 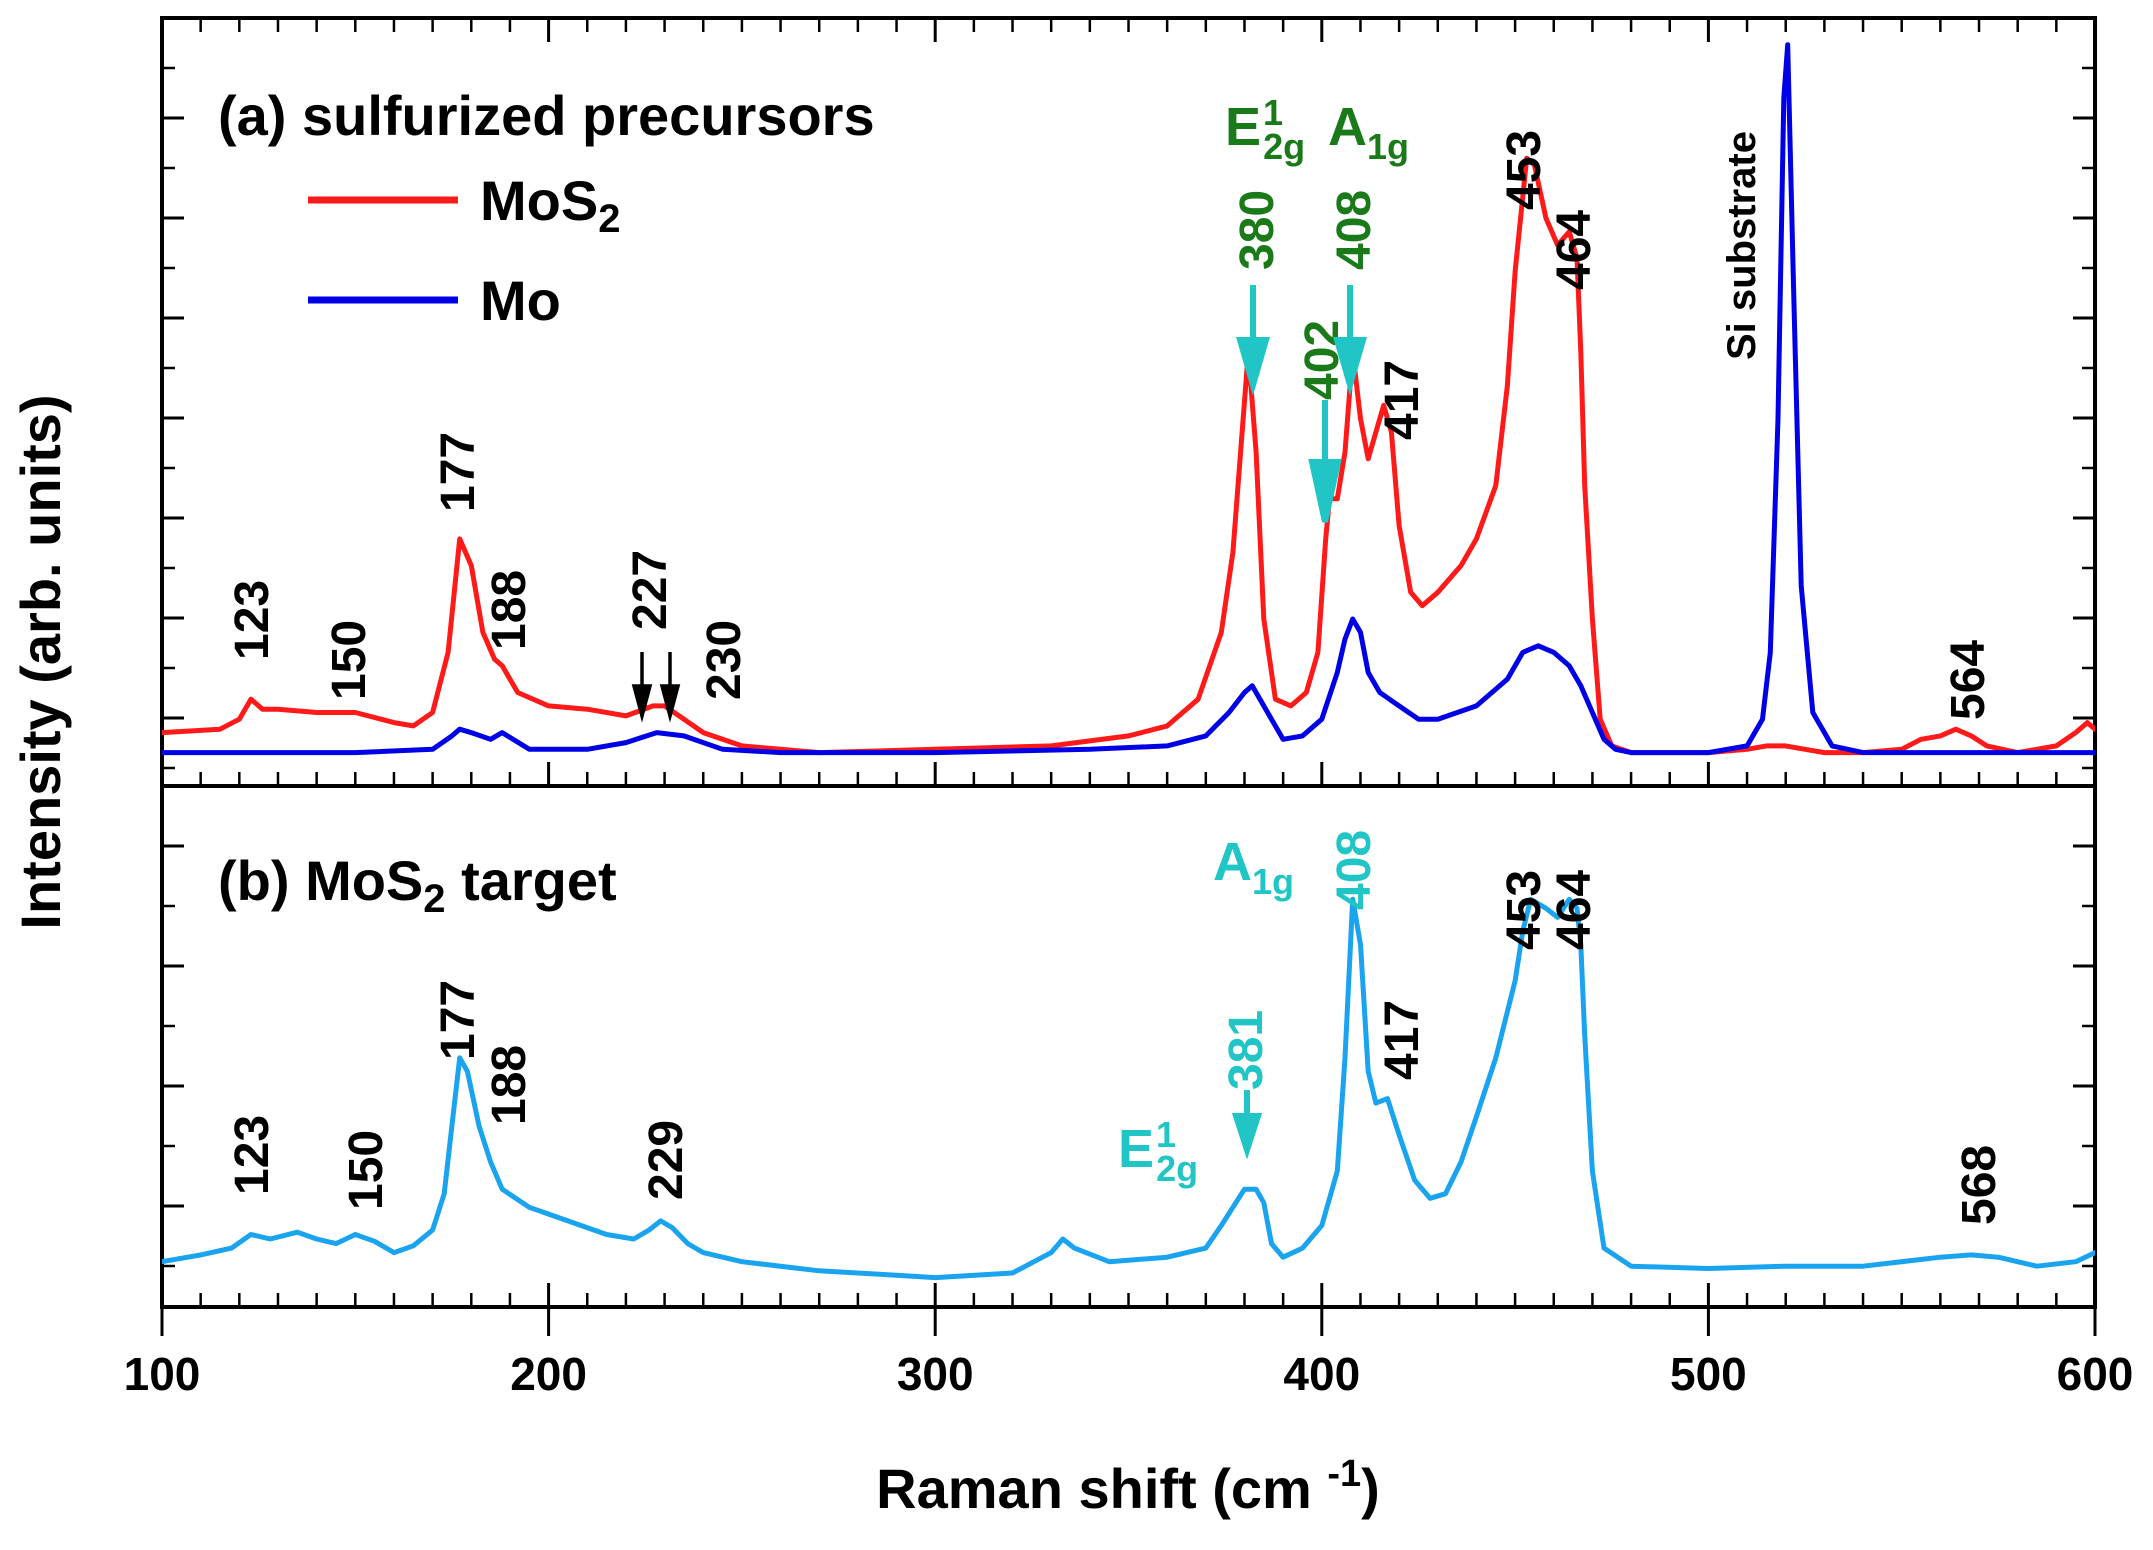 What do you see at coordinates (1968, 680) in the screenshot?
I see `peak-label: 564` at bounding box center [1968, 680].